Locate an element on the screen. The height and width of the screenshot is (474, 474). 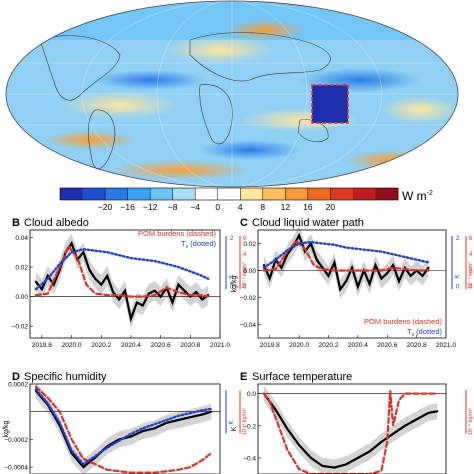
y-tick-label: 0.0002 is located at coordinates (18, 385).